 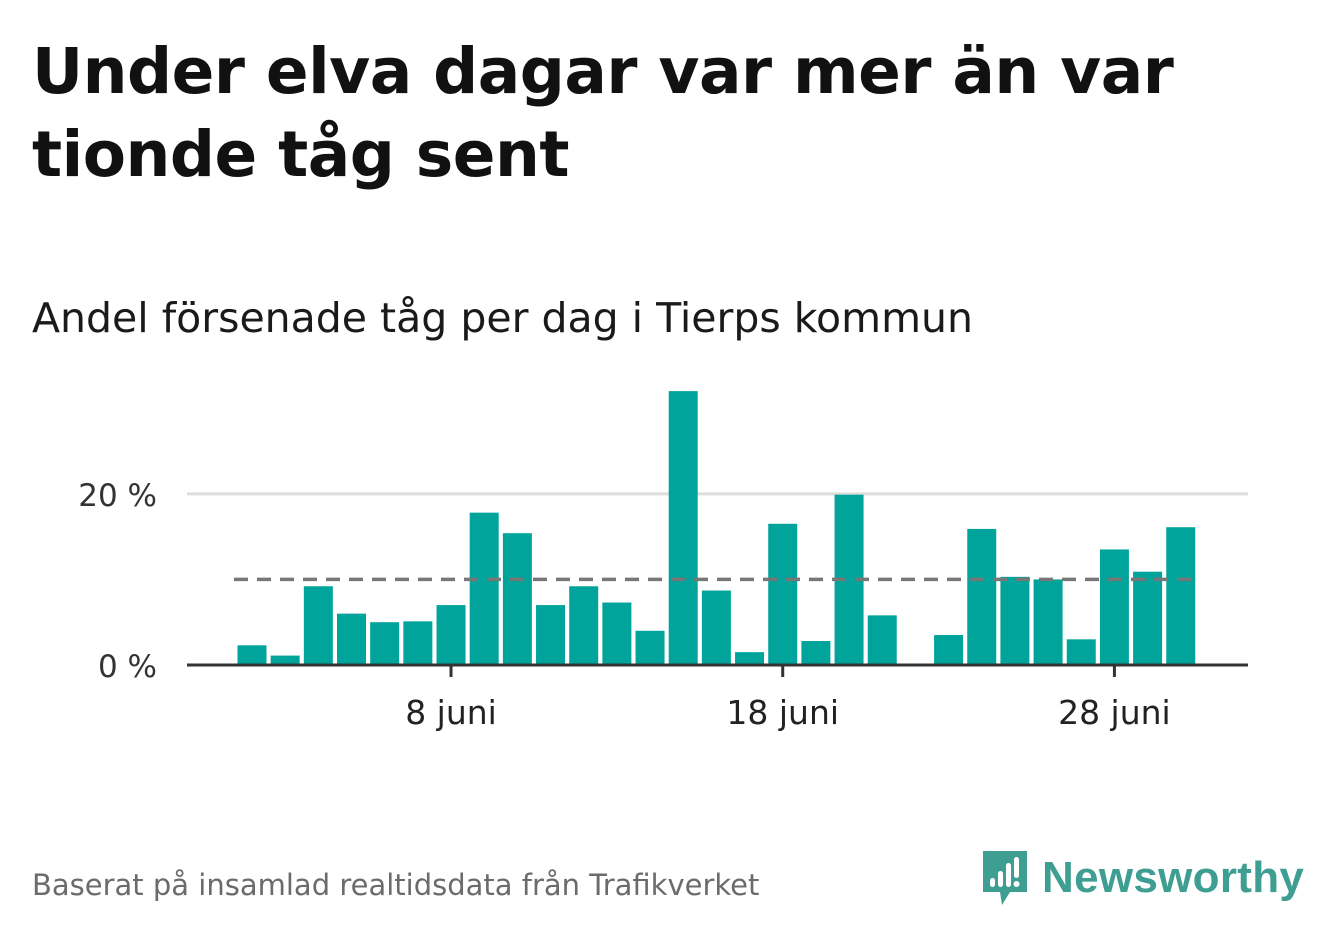 What do you see at coordinates (782, 712) in the screenshot?
I see `x-tick-label: 18 juni` at bounding box center [782, 712].